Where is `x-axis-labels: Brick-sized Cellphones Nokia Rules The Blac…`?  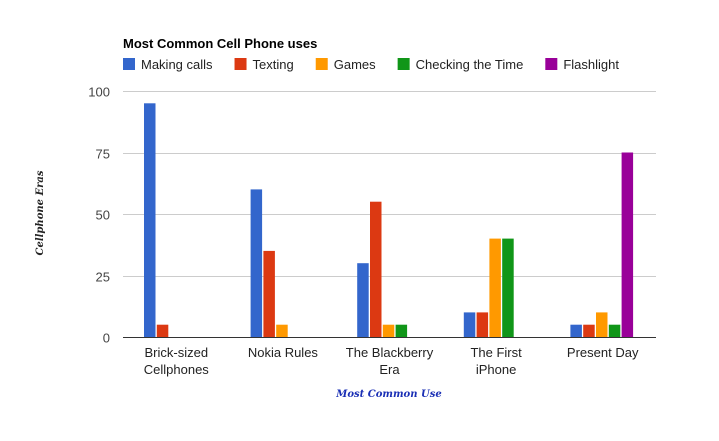
x-axis-labels: Brick-sized Cellphones Nokia Rules The Blac… is located at coordinates (391, 361).